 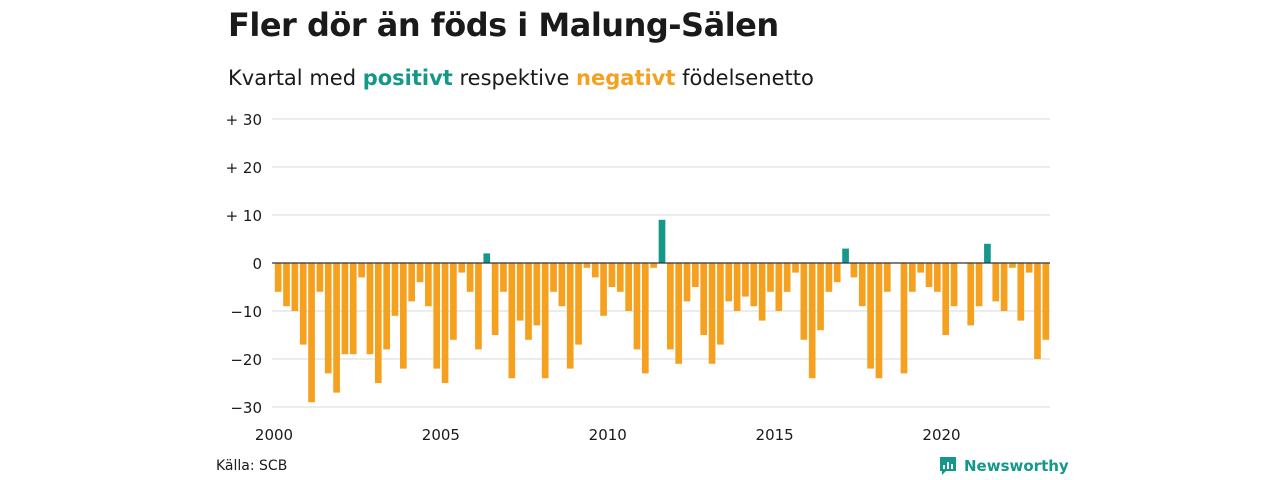 What do you see at coordinates (820, 297) in the screenshot?
I see `bar: 2016 K2: -14` at bounding box center [820, 297].